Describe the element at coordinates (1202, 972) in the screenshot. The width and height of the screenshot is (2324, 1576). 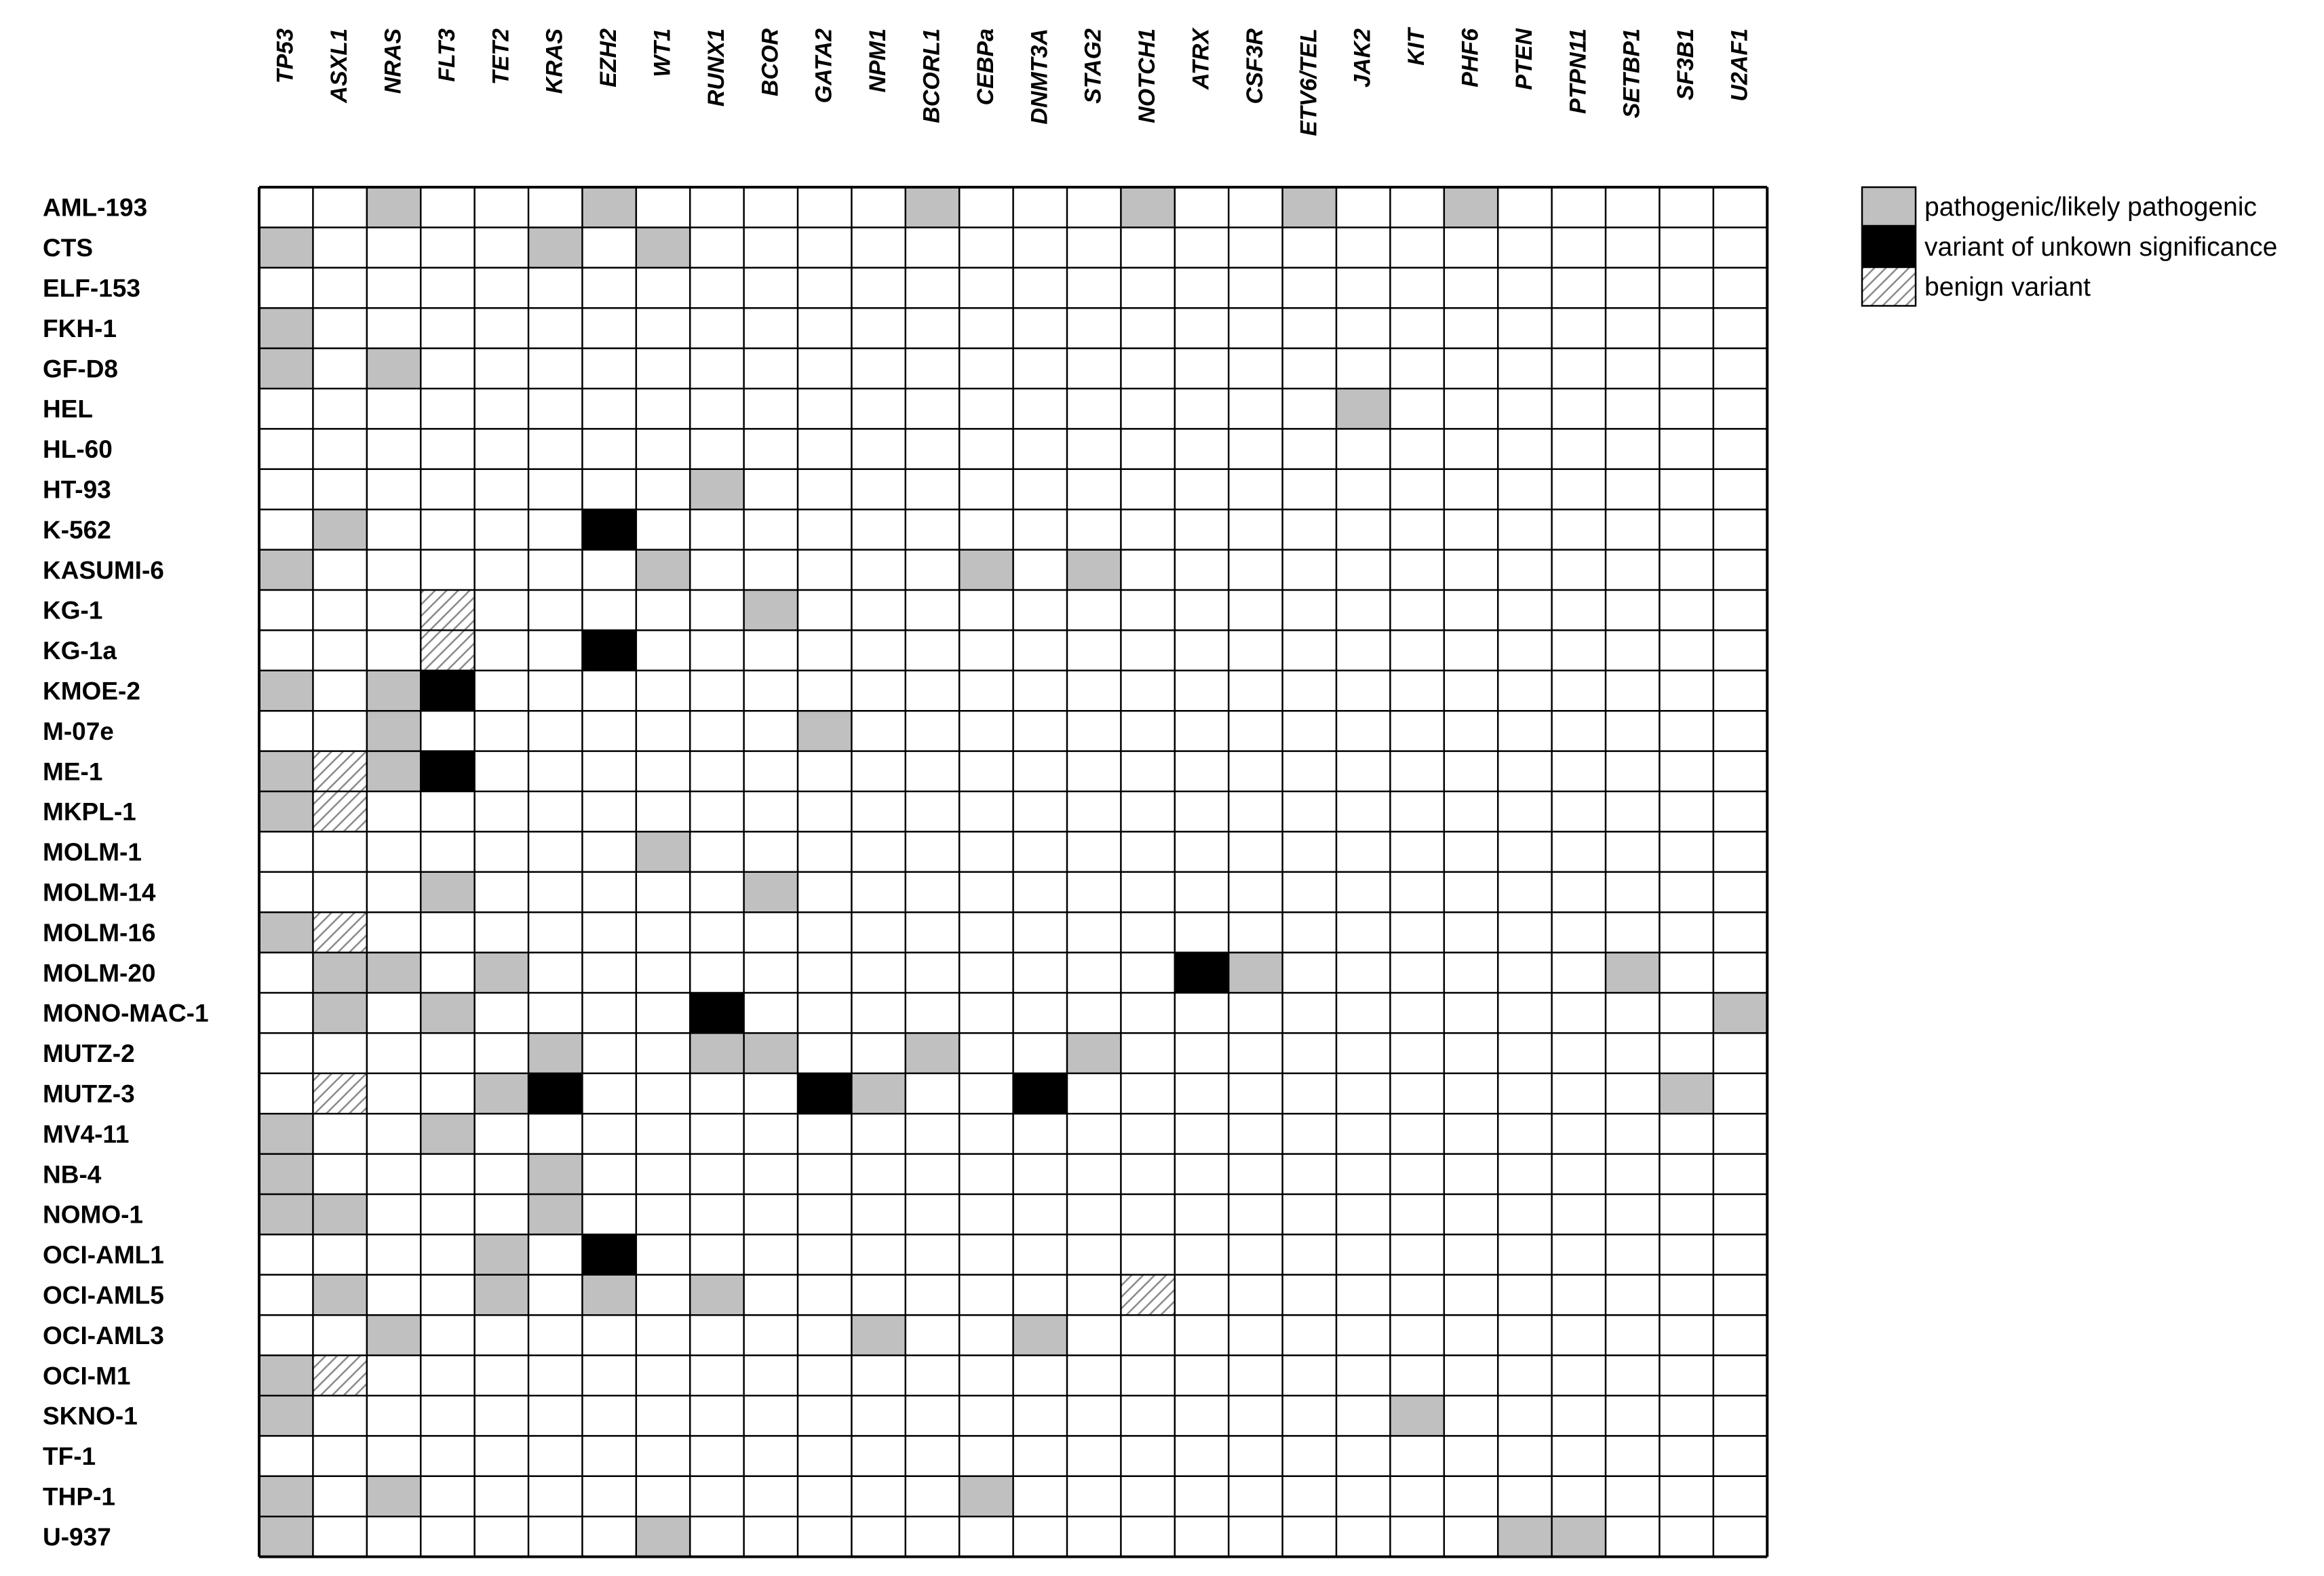
I see `cell-molm-20-atrx` at that location.